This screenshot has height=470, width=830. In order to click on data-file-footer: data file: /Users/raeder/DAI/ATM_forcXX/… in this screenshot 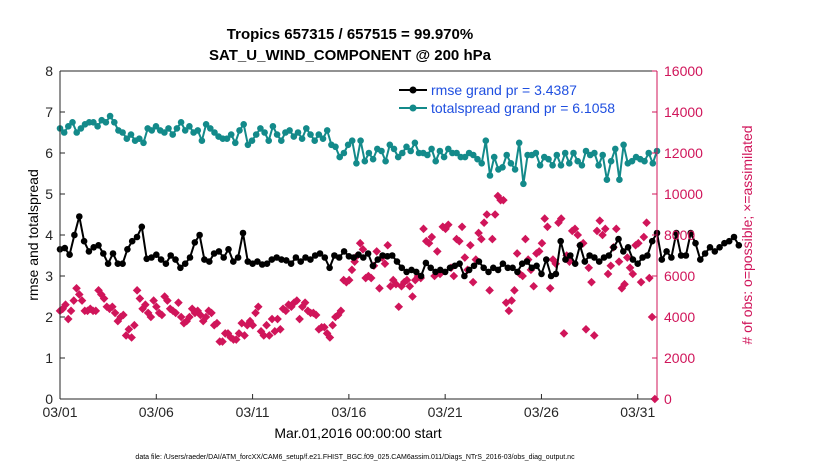, I will do `click(355, 457)`.